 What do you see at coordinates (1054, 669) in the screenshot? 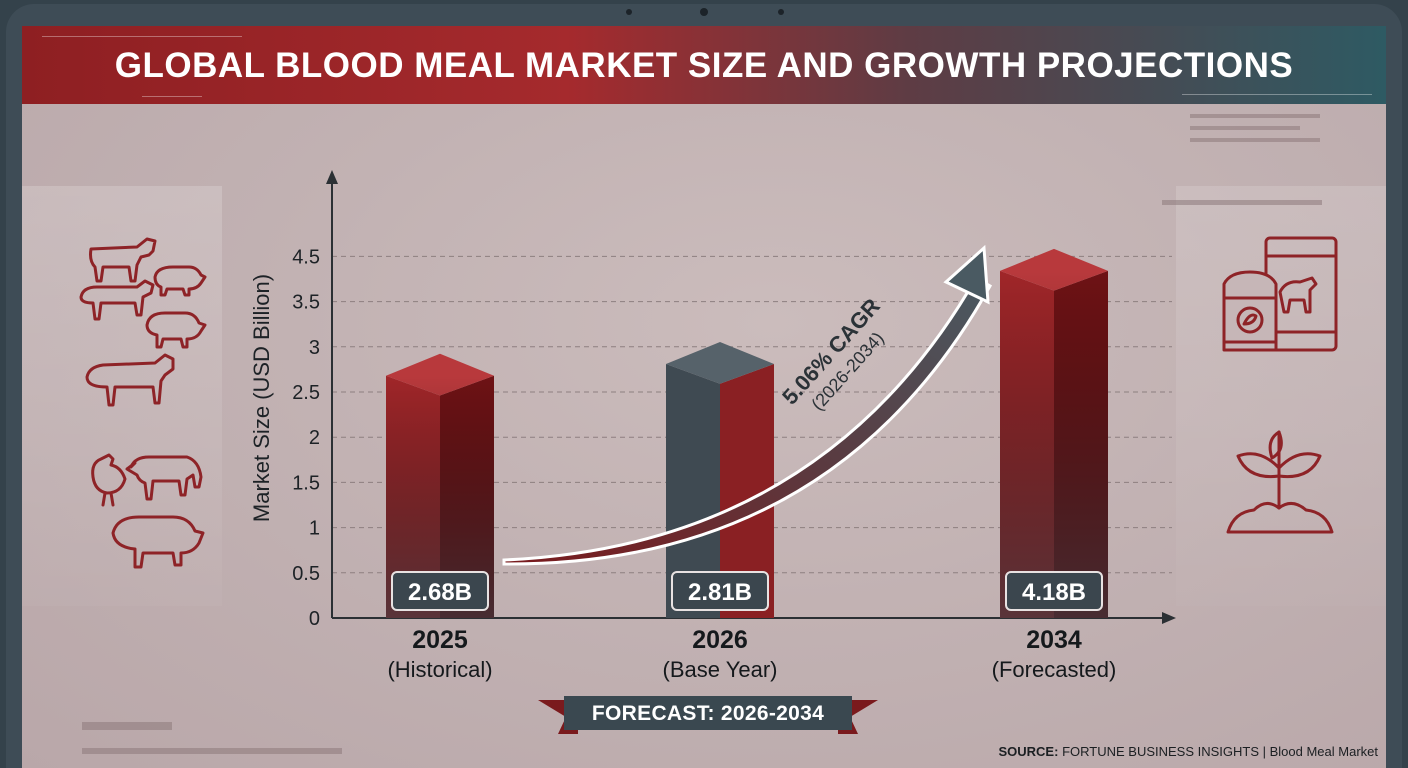
I see `x-category-sub: (Forecasted)` at bounding box center [1054, 669].